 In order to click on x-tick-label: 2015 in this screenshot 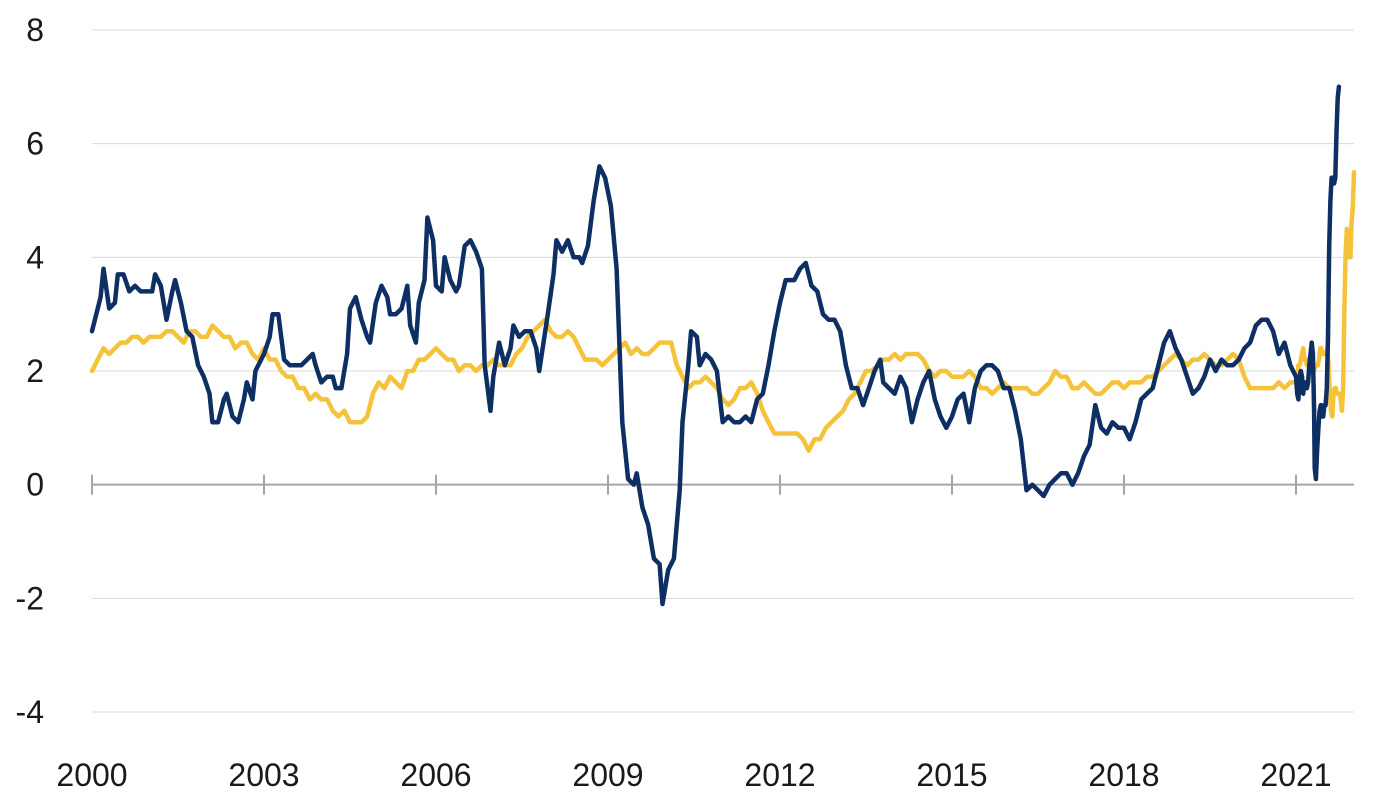, I will do `click(951, 775)`.